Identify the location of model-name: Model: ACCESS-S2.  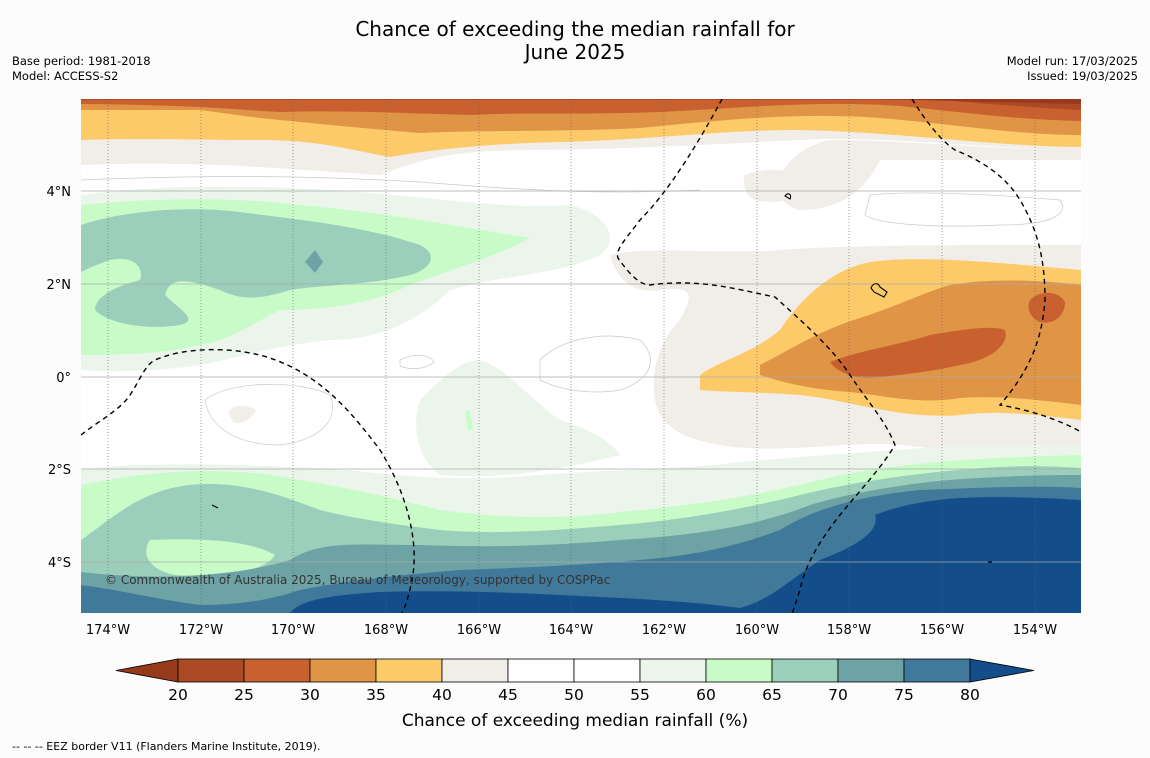
(65, 76).